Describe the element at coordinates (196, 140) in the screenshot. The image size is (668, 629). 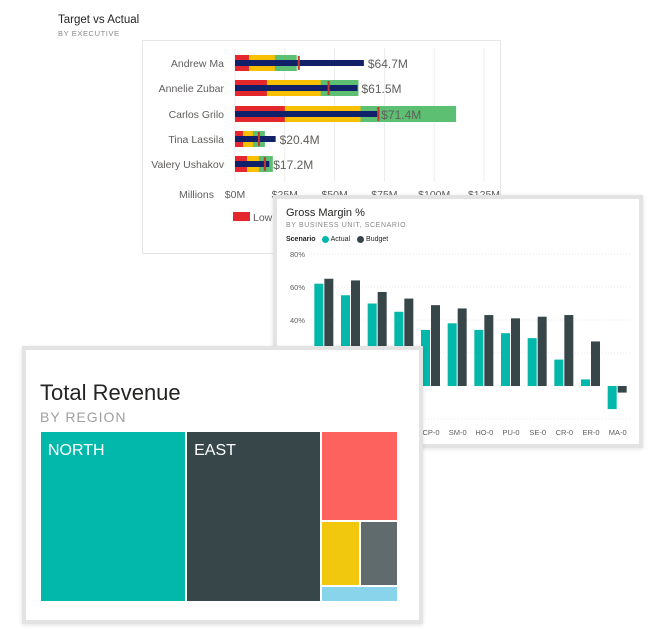
I see `category-label: Tina Lassila` at that location.